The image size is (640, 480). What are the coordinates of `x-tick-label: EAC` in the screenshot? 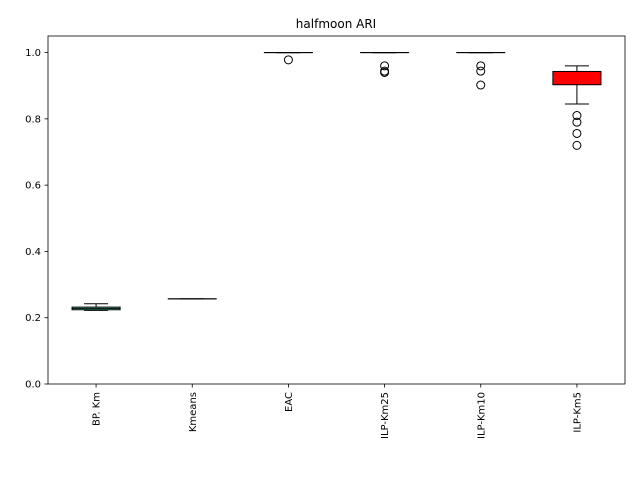 It's located at (289, 402).